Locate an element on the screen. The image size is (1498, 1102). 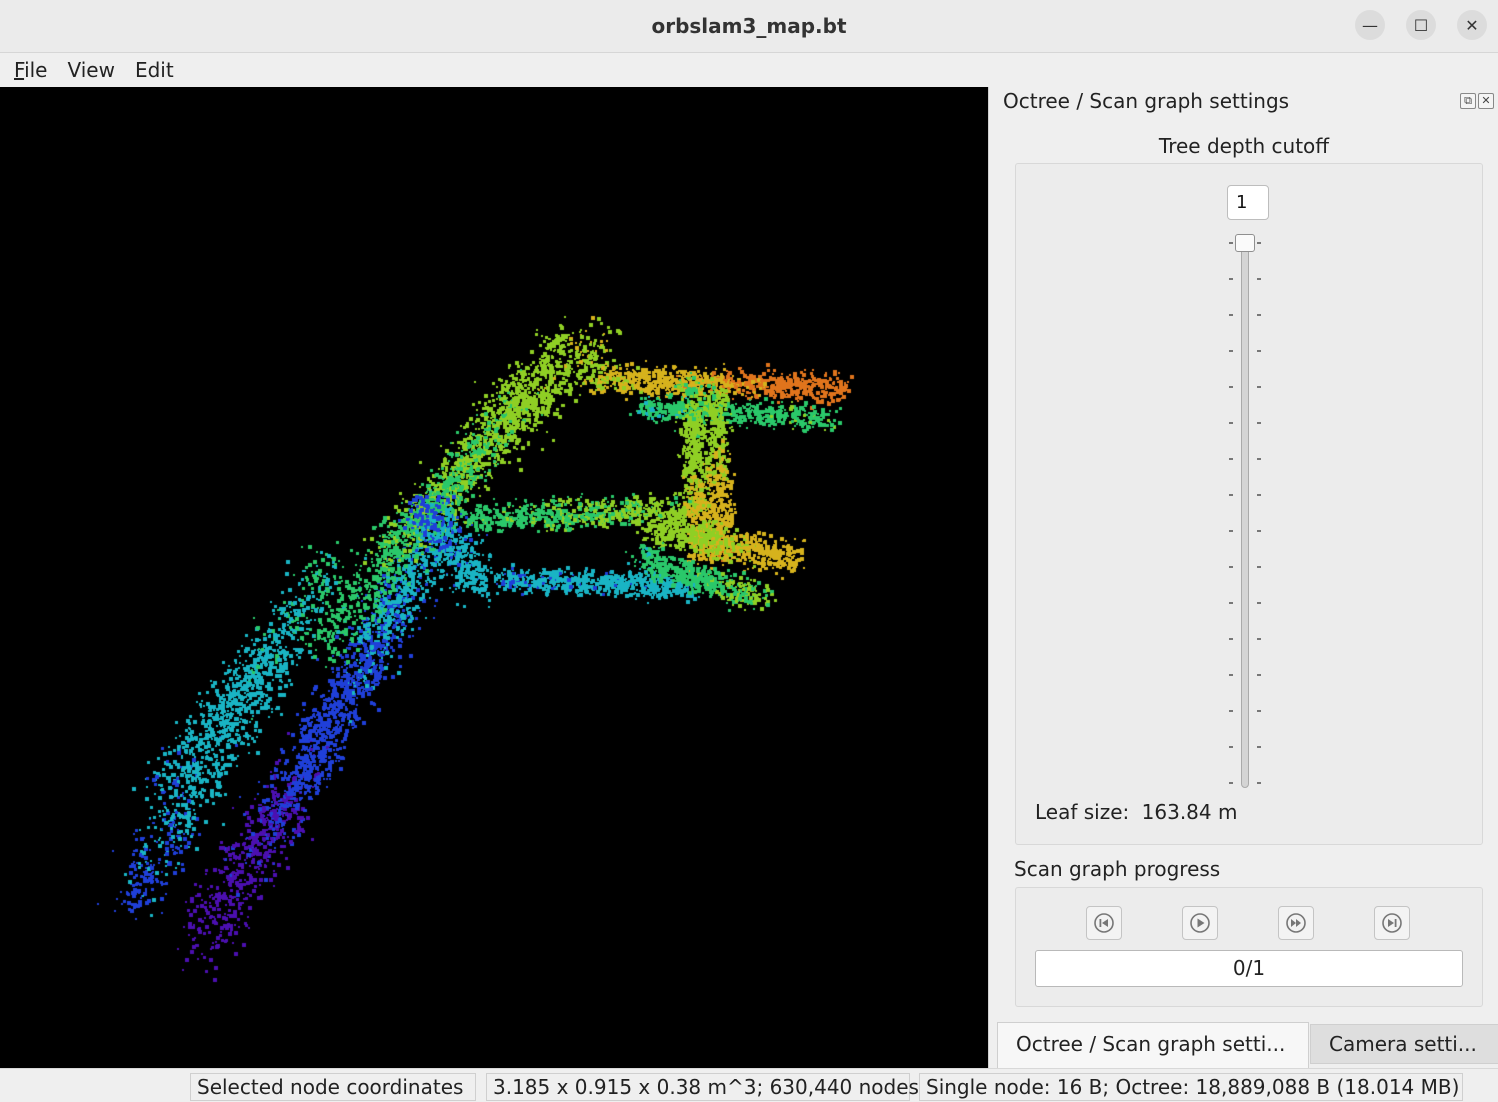
menu-file-mnemonic: F is located at coordinates (19, 70).